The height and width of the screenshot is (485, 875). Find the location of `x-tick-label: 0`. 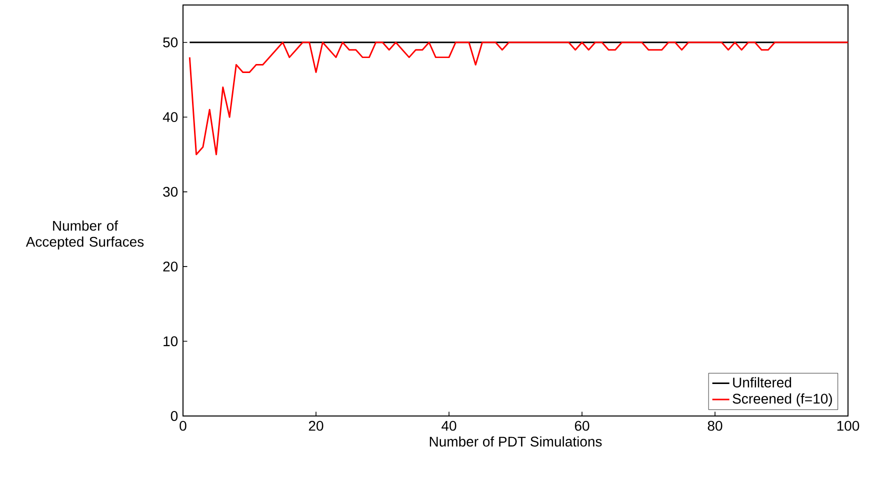

x-tick-label: 0 is located at coordinates (183, 425).